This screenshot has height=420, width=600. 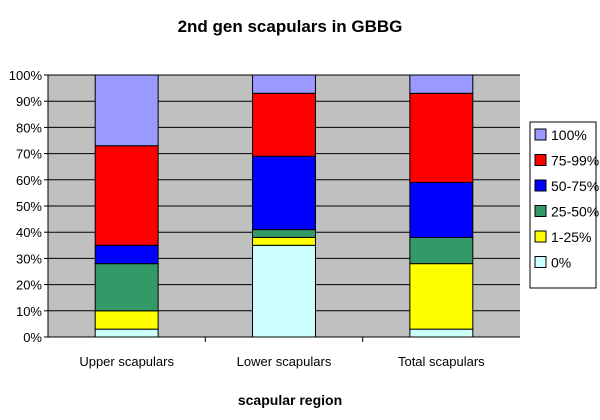 I want to click on legend: 100% 75-99% 50-75% 25-50% 1-25% 0%, so click(x=564, y=205).